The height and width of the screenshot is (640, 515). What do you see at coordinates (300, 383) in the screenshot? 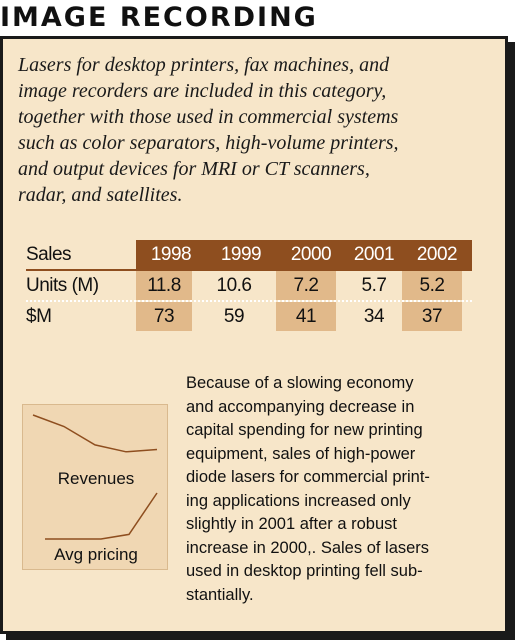
I see `body-line: Because of a slowing economy` at bounding box center [300, 383].